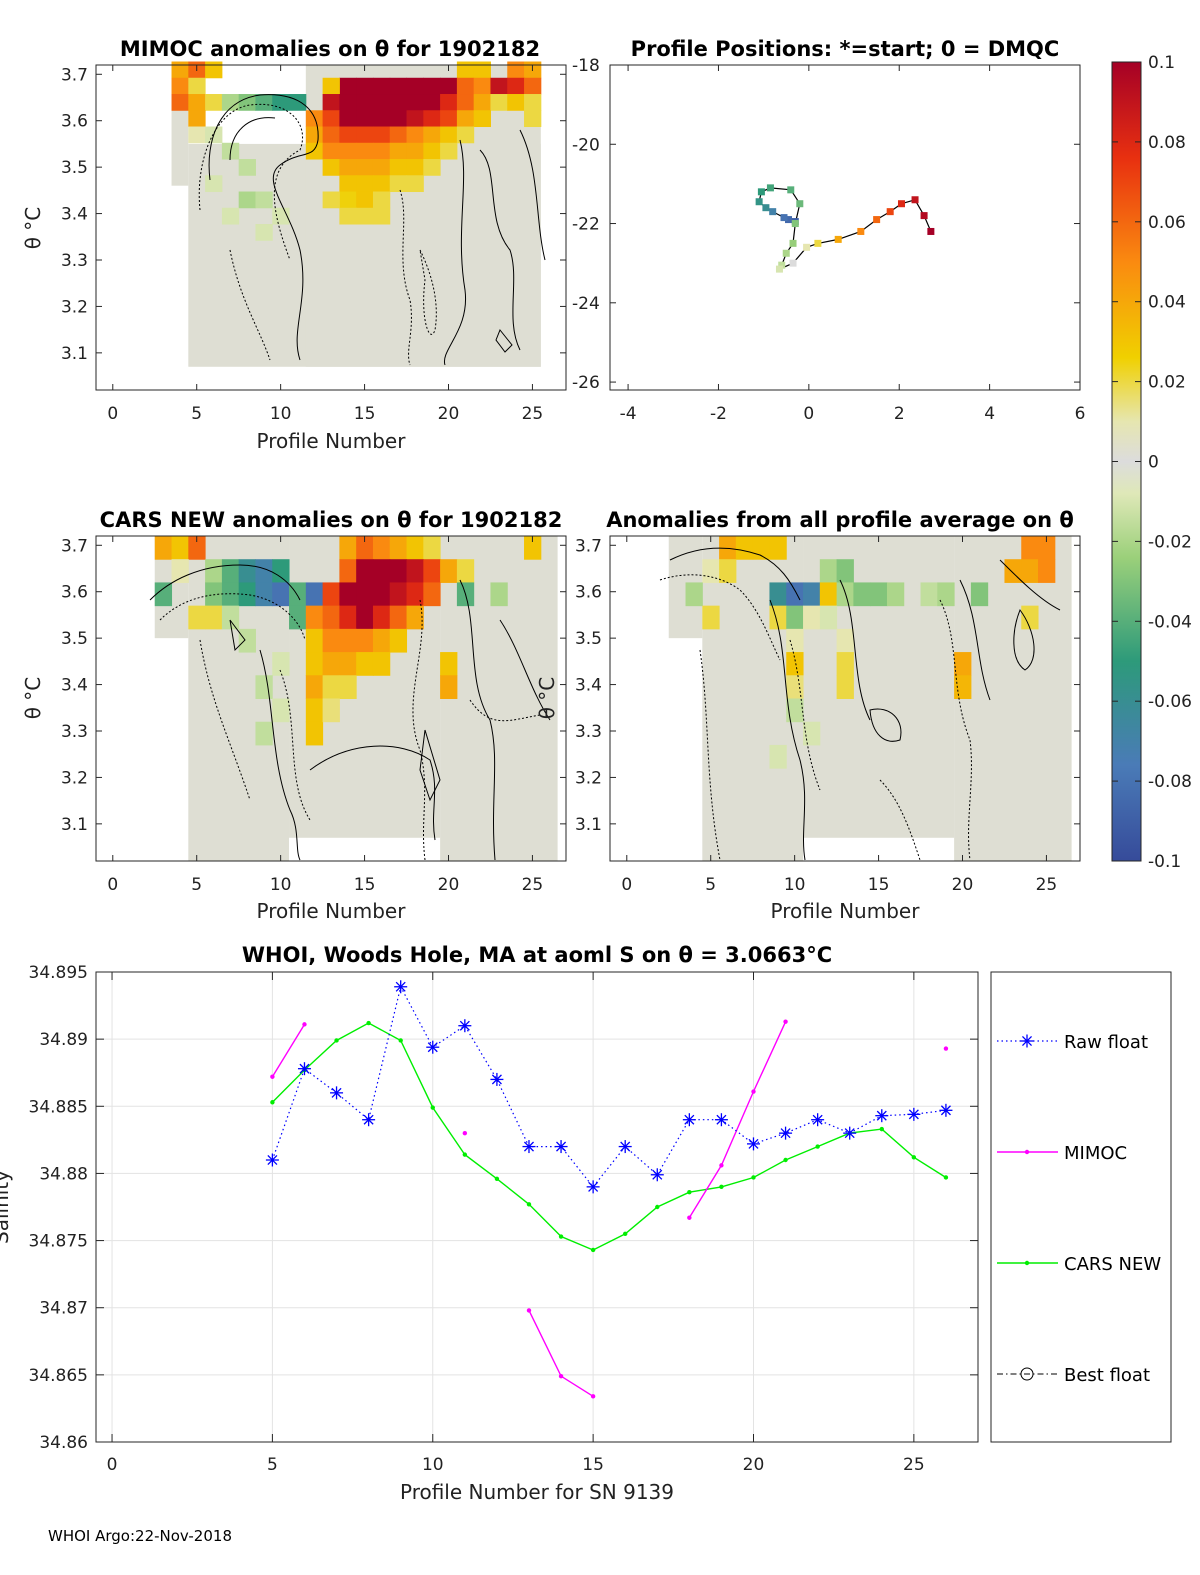  I want to click on y-tick-label: 3.6, so click(588, 593).